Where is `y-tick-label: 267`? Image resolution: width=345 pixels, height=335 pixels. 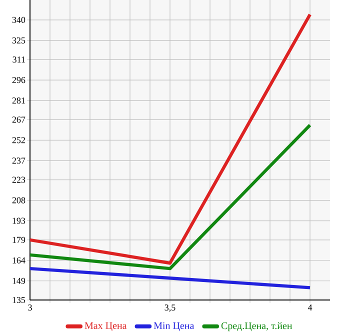
y-tick-label: 267 is located at coordinates (19, 119).